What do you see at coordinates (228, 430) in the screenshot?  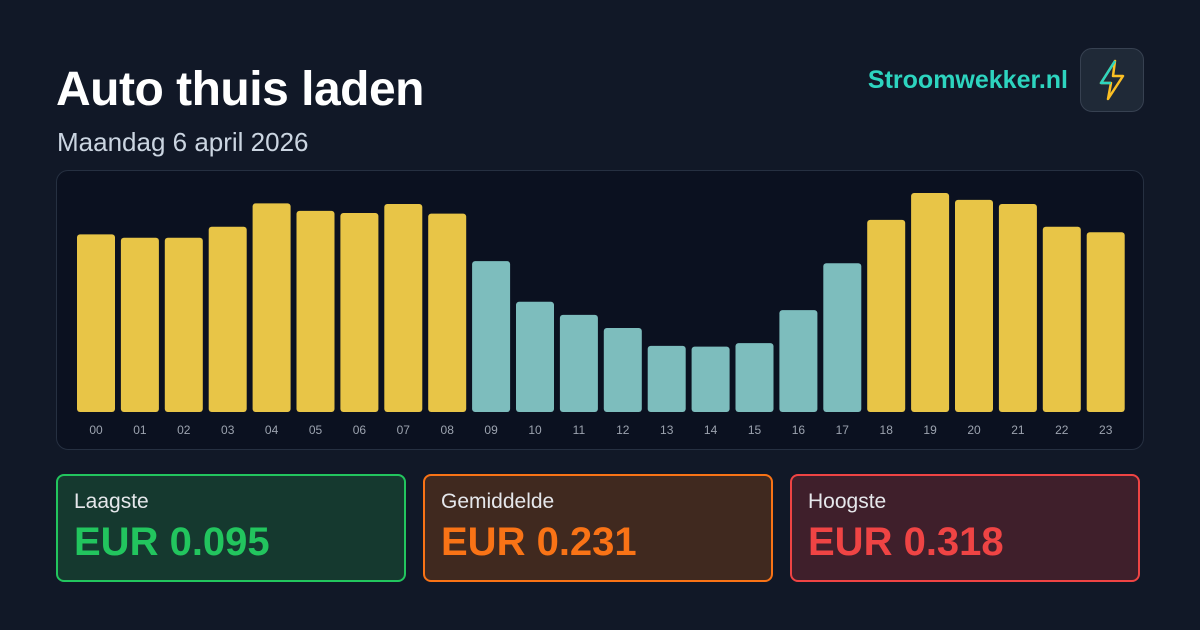 I see `x-tick-label: 03` at bounding box center [228, 430].